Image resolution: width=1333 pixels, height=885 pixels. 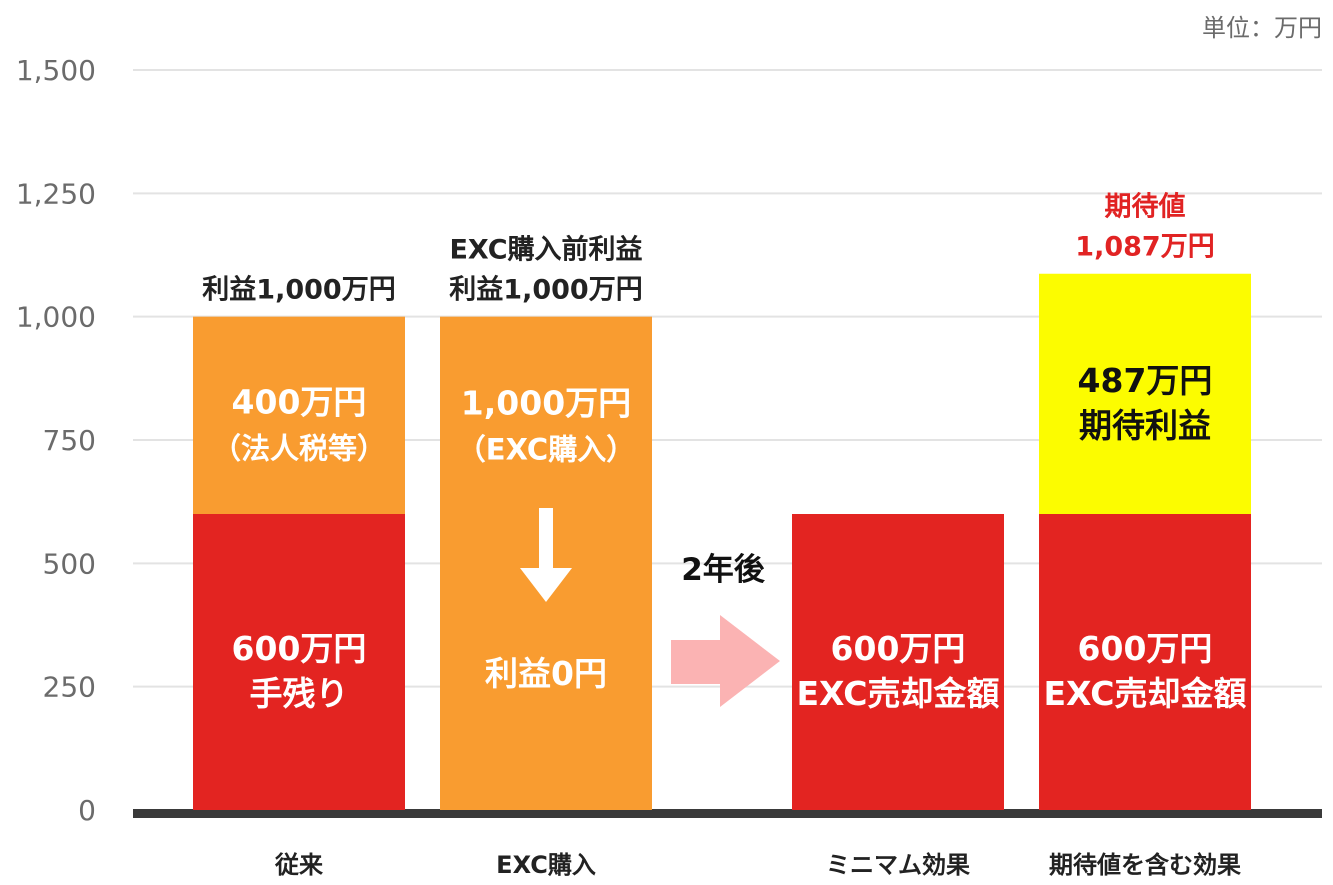 I want to click on bar-top-label: 1,087万円, so click(x=1144, y=247).